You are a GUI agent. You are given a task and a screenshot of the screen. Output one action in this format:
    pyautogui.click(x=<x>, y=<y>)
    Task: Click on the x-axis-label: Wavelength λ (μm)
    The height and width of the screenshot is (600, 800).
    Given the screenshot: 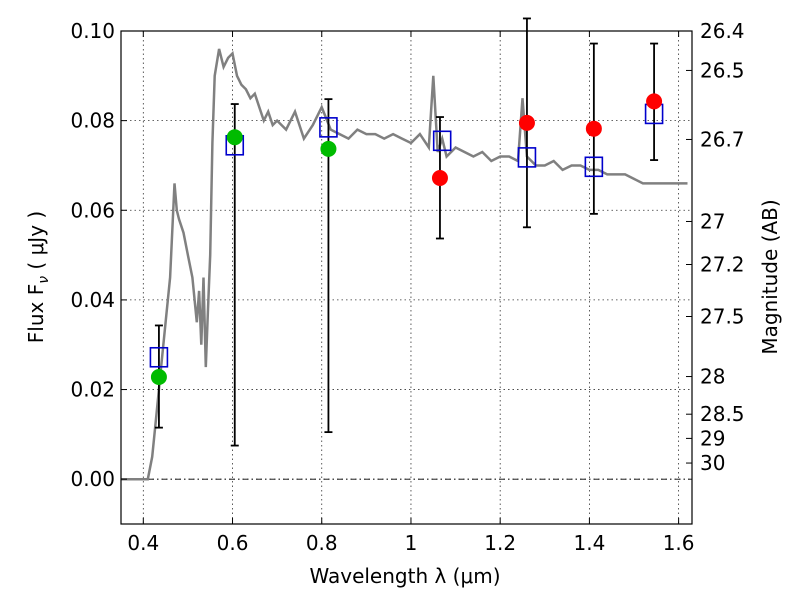 What is the action you would take?
    pyautogui.click(x=404, y=576)
    